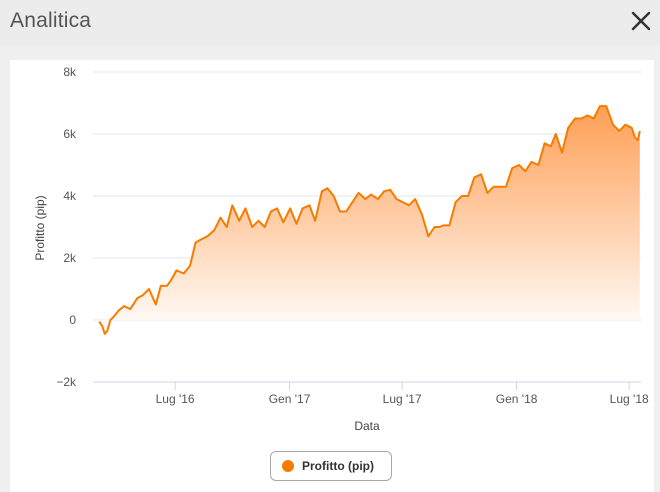  Describe the element at coordinates (402, 399) in the screenshot. I see `x-tick-label: Lug '17` at that location.